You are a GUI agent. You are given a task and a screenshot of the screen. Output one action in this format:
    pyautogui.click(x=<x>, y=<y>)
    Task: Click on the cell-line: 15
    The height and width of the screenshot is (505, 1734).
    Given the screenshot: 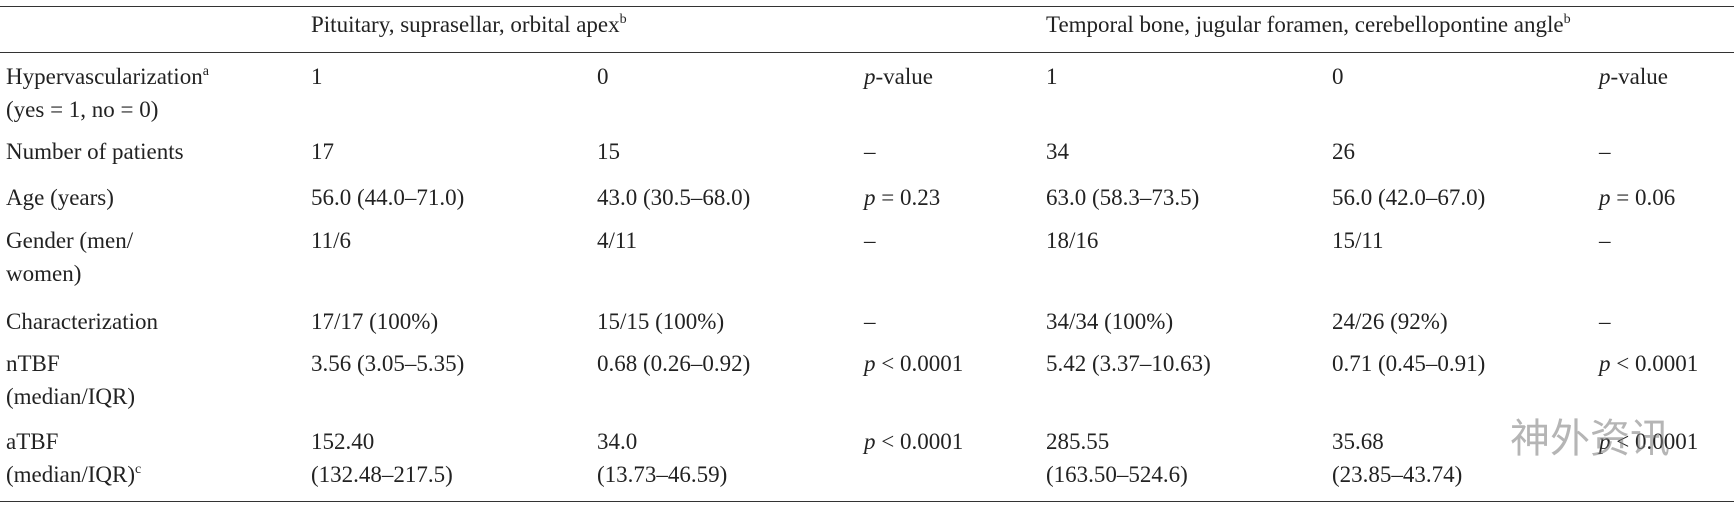 What is the action you would take?
    pyautogui.click(x=608, y=151)
    